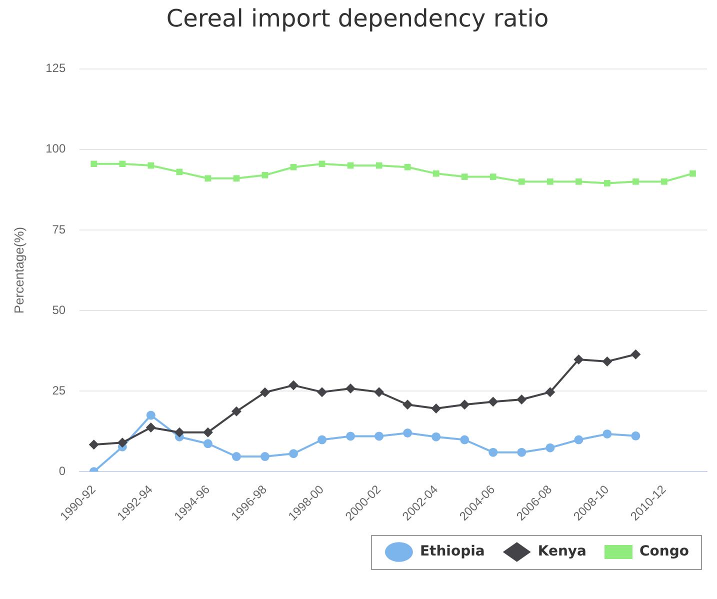 The image size is (717, 599). Describe the element at coordinates (56, 149) in the screenshot. I see `y-tick-label: 100` at that location.